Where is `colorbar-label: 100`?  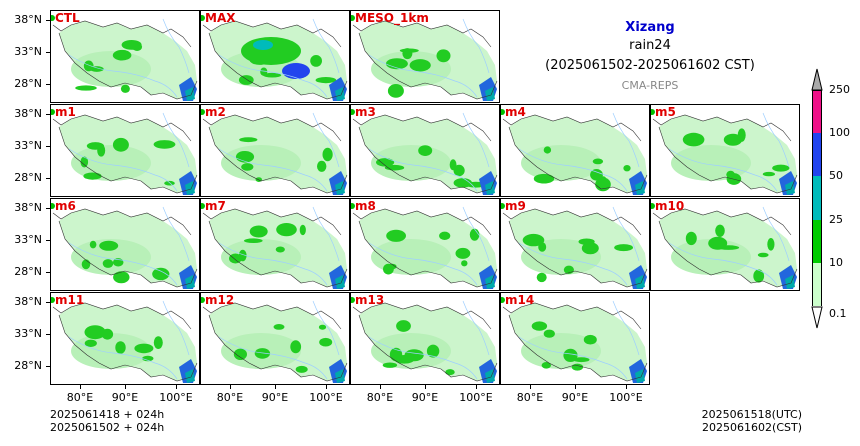
colorbar-label: 100 is located at coordinates (839, 133).